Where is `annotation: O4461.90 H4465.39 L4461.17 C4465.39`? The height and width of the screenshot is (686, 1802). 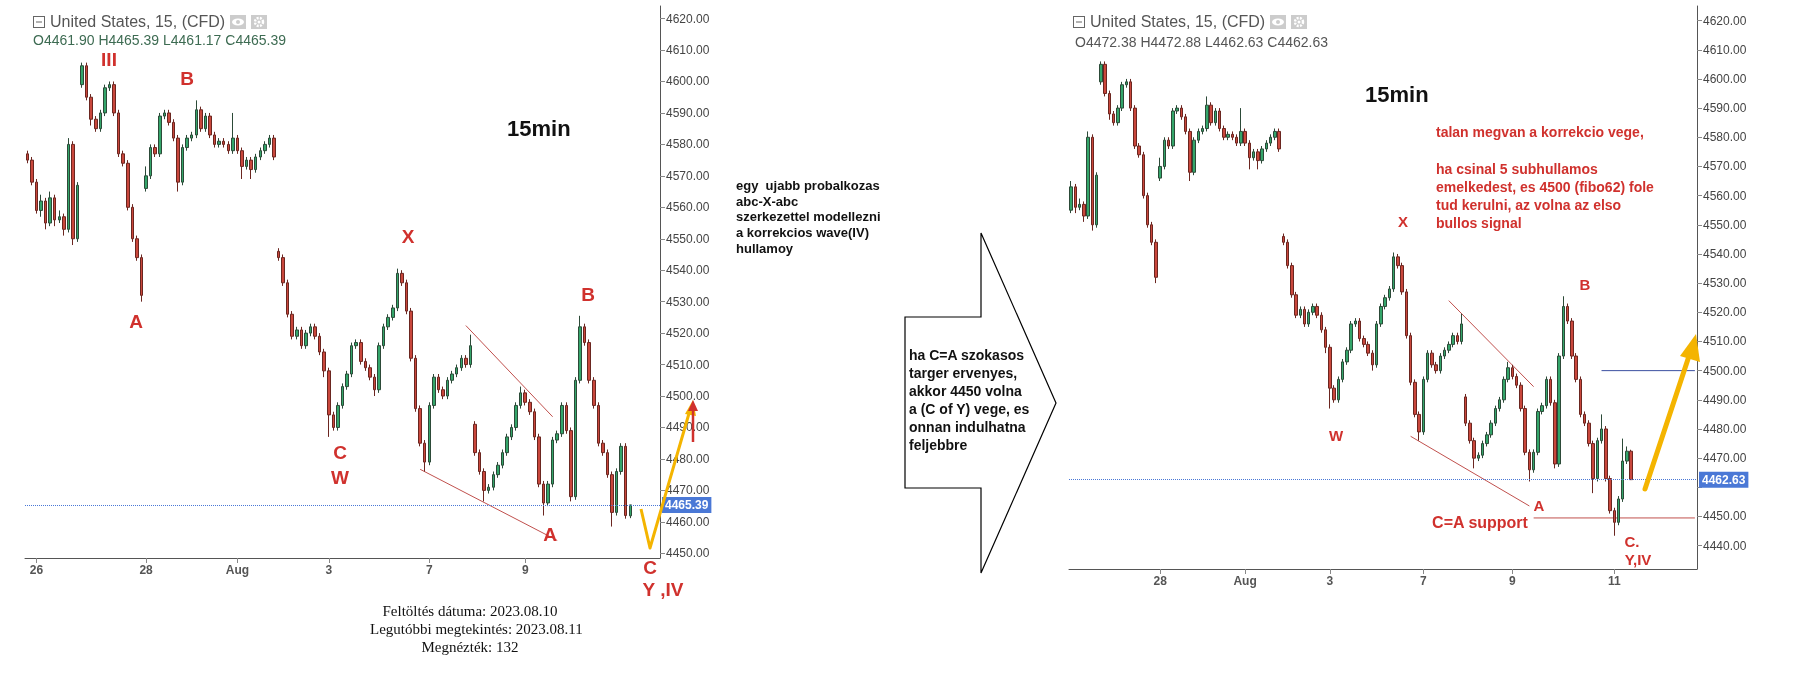 annotation: O4461.90 H4465.39 L4461.17 C4465.39 is located at coordinates (159, 40).